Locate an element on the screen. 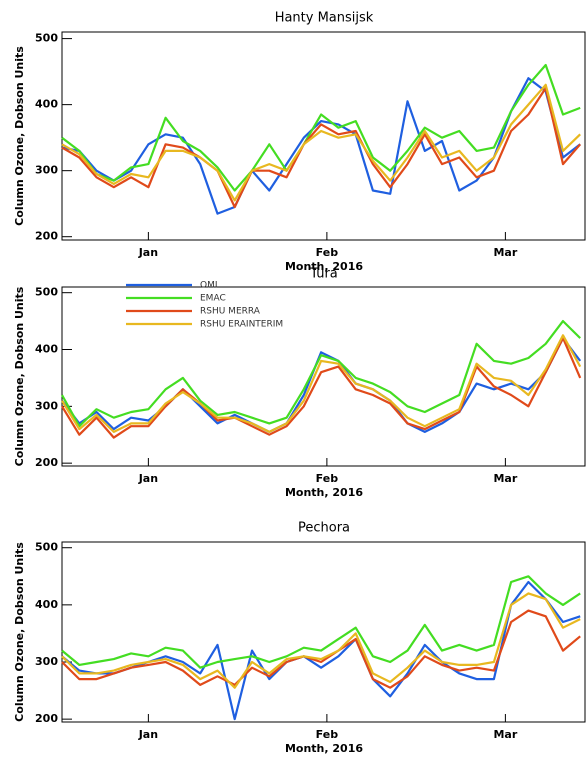 This screenshot has width=586, height=767. chart-title: Tura is located at coordinates (323, 274).